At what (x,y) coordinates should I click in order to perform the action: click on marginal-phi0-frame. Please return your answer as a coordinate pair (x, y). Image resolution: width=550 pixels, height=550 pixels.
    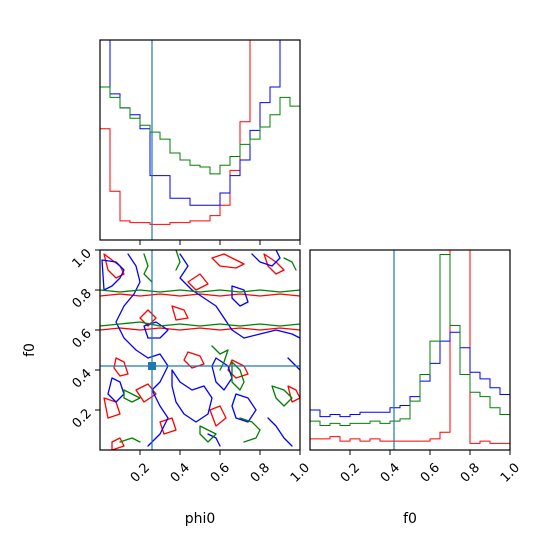
    Looking at the image, I should click on (200, 140).